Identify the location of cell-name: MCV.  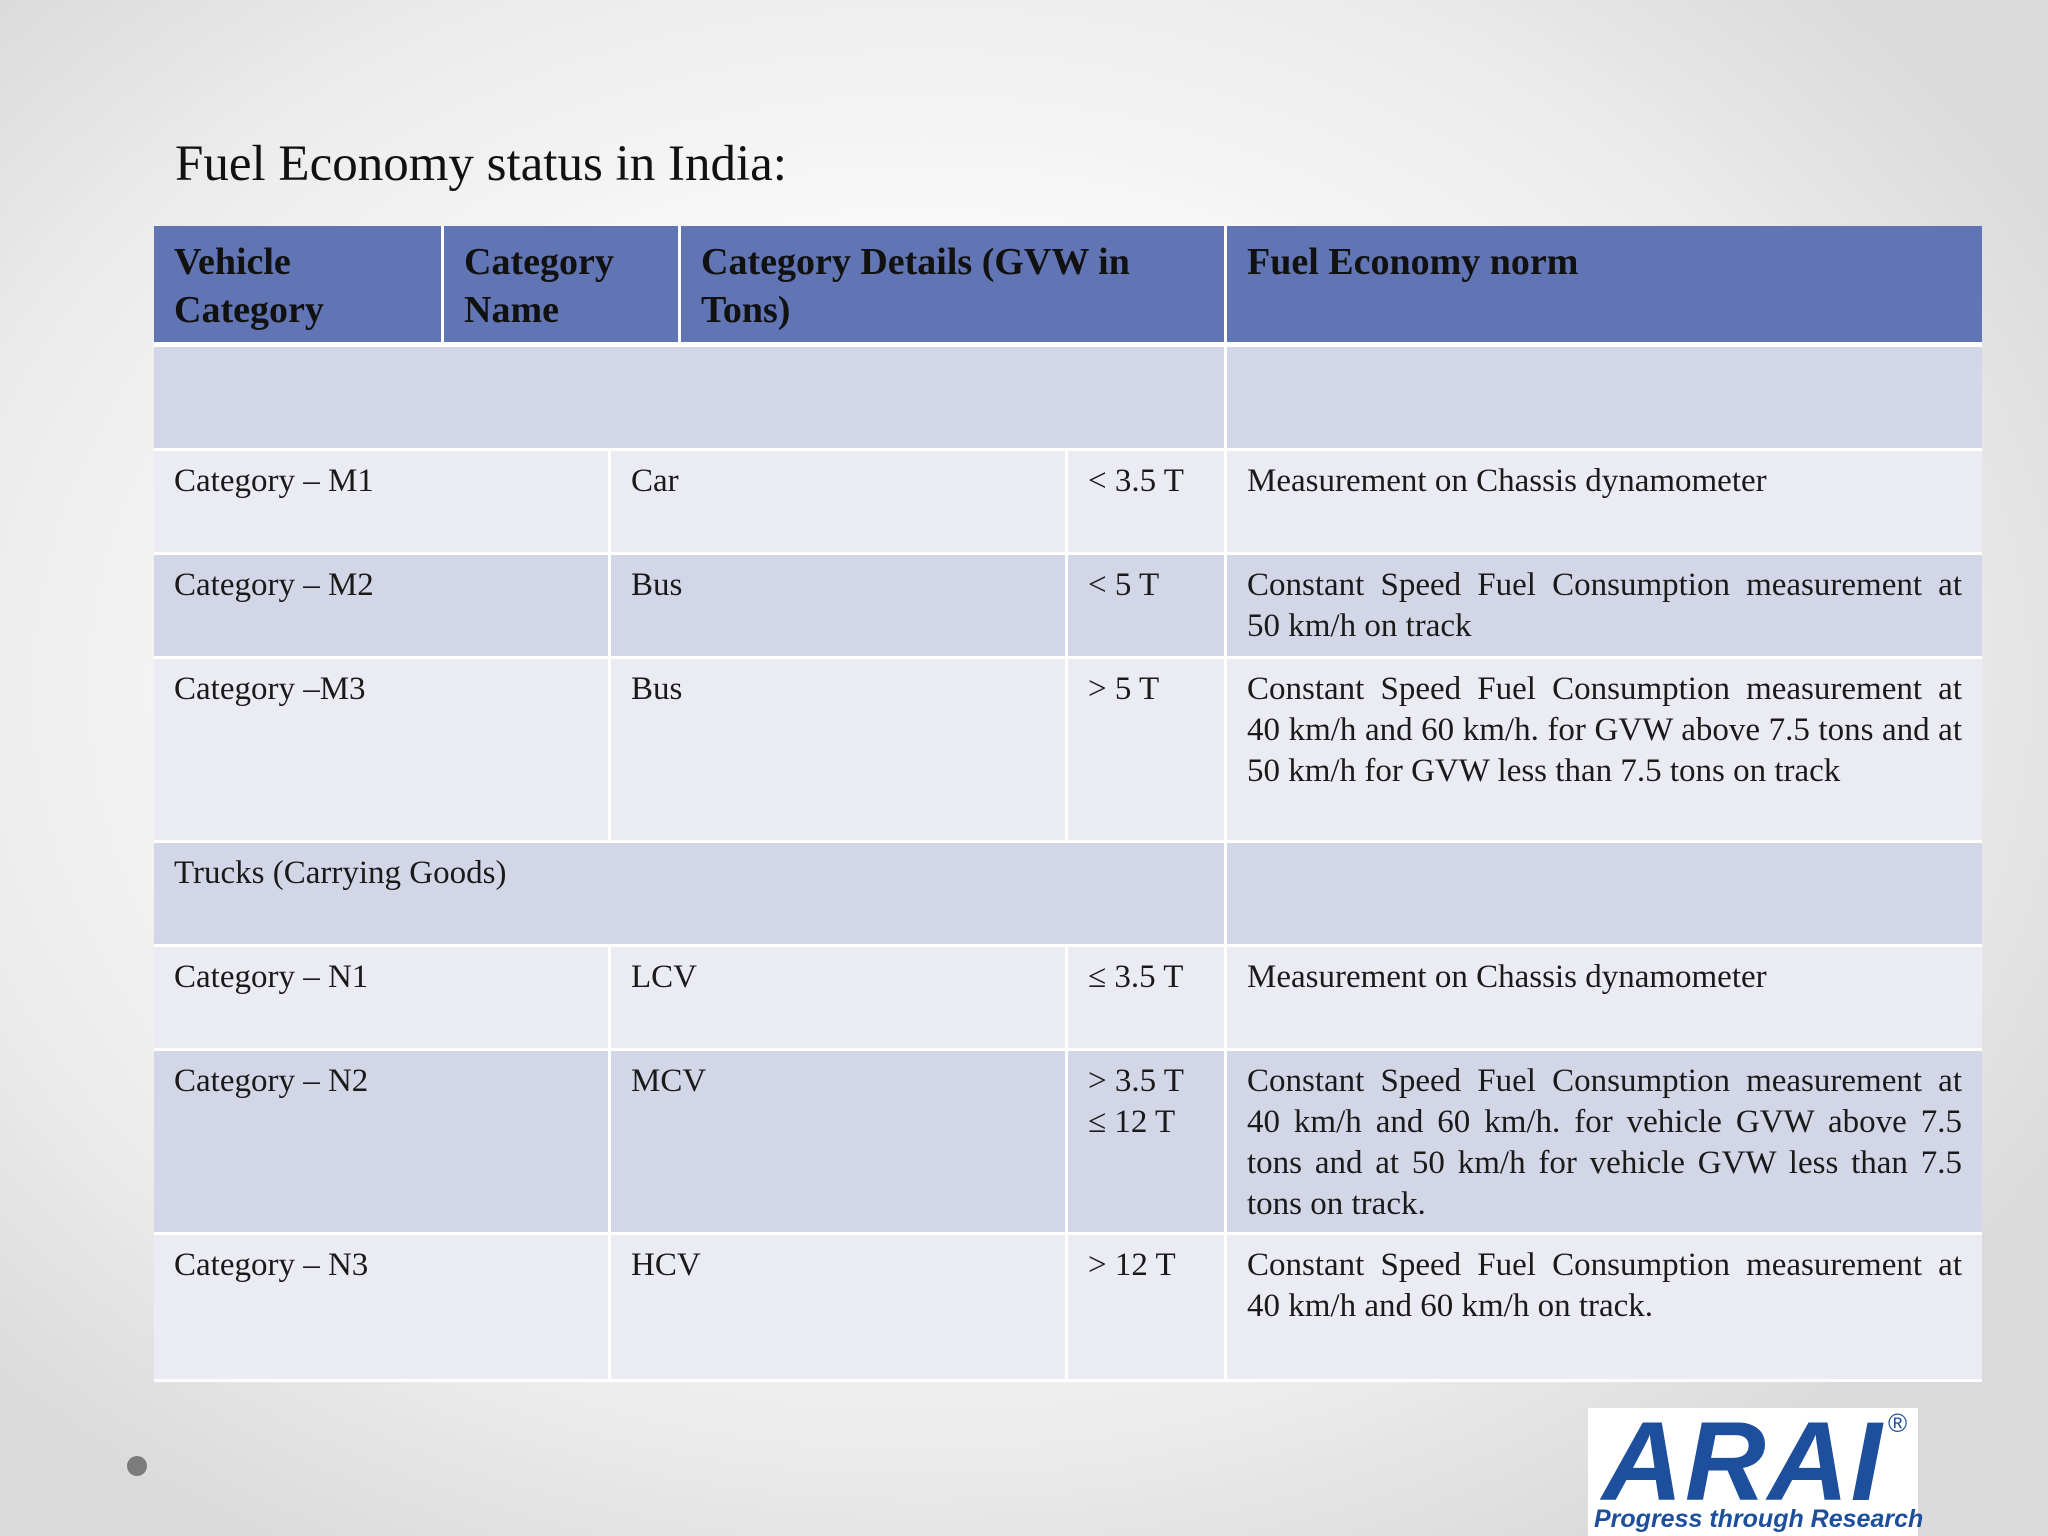
(839, 1143).